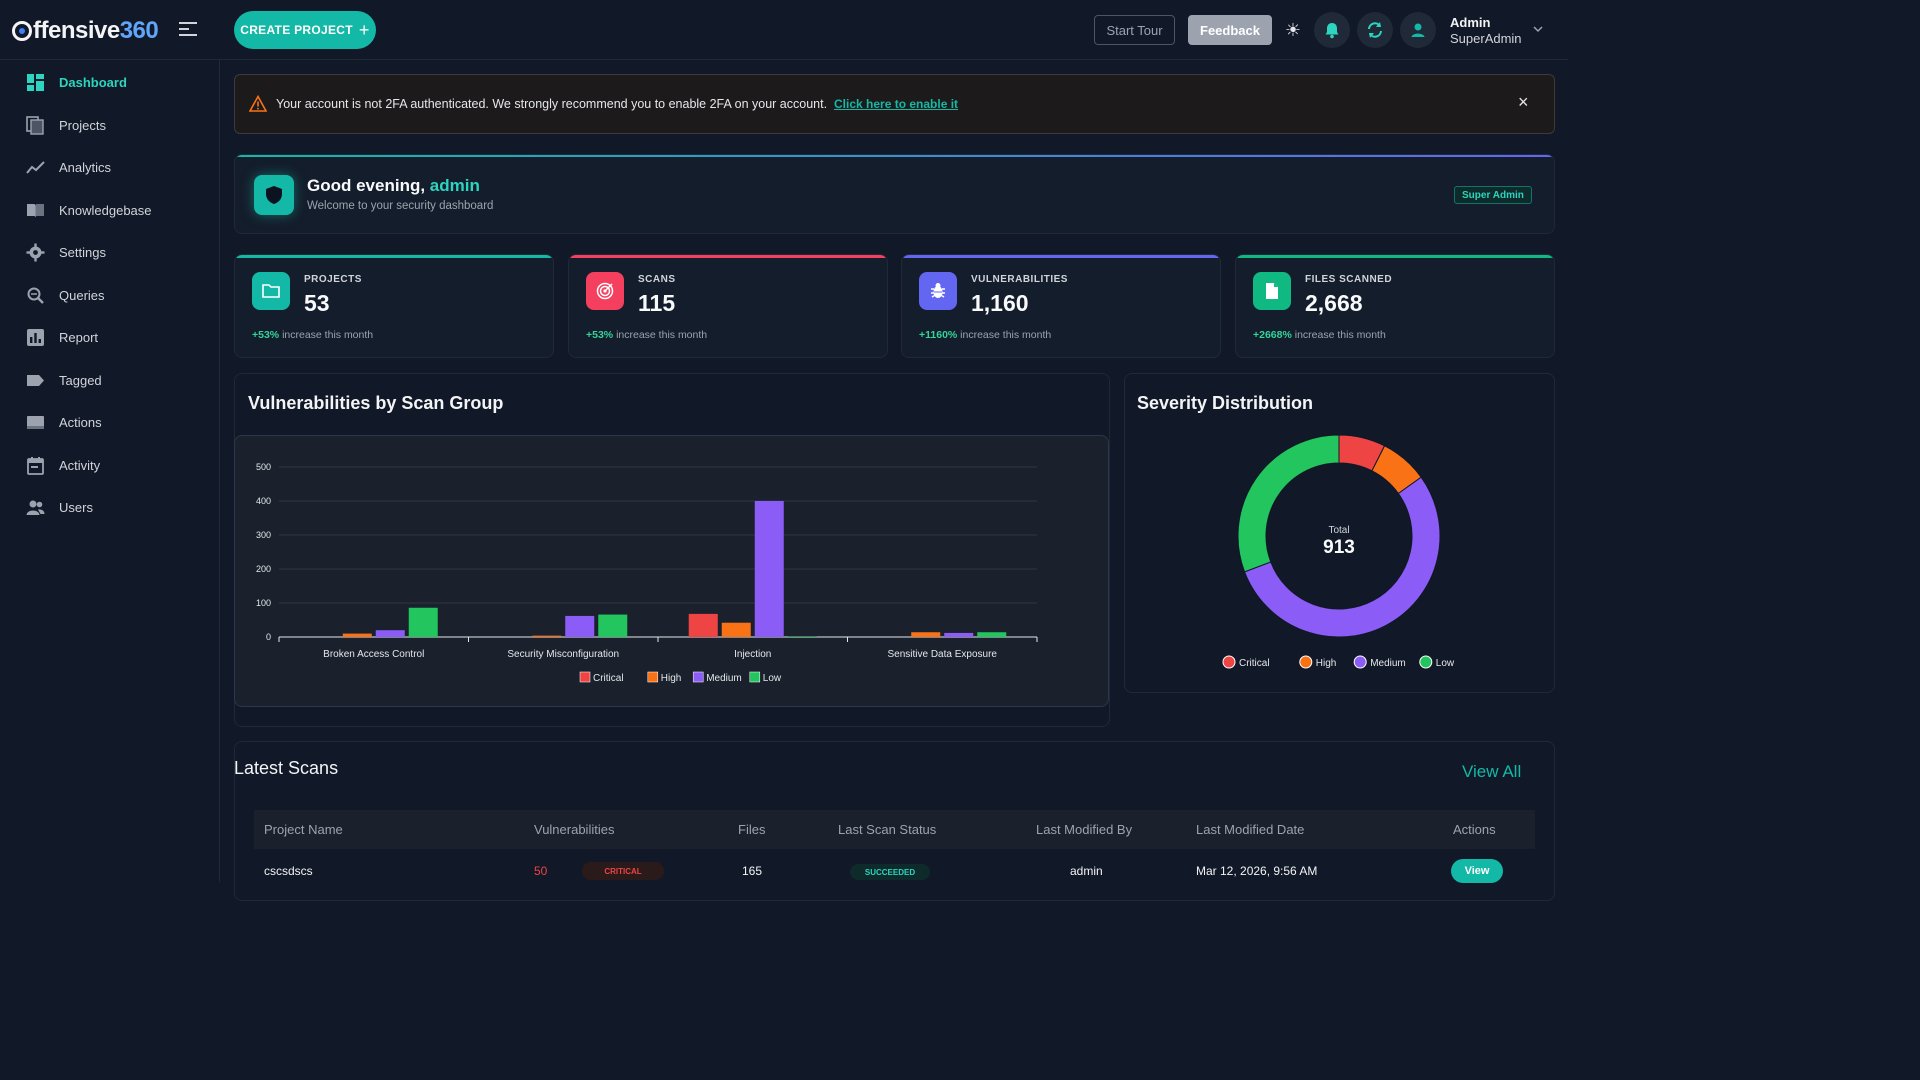 This screenshot has height=1080, width=1920. What do you see at coordinates (887, 829) in the screenshot?
I see `column-header: Last Scan Status` at bounding box center [887, 829].